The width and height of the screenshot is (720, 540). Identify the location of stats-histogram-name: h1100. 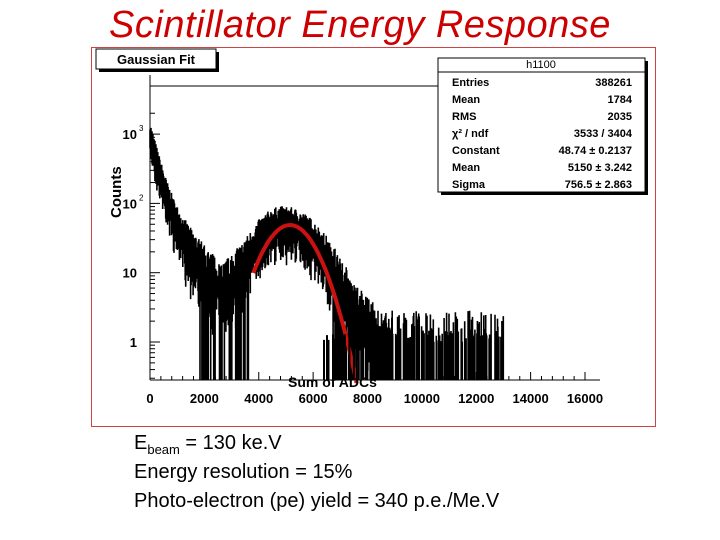
(541, 65).